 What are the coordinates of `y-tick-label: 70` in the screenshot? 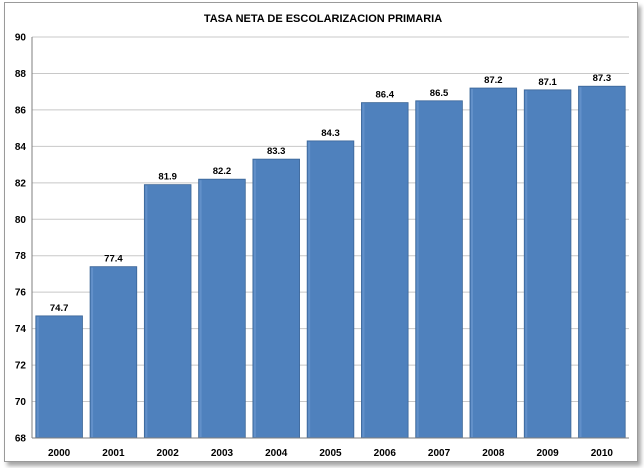 It's located at (21, 402).